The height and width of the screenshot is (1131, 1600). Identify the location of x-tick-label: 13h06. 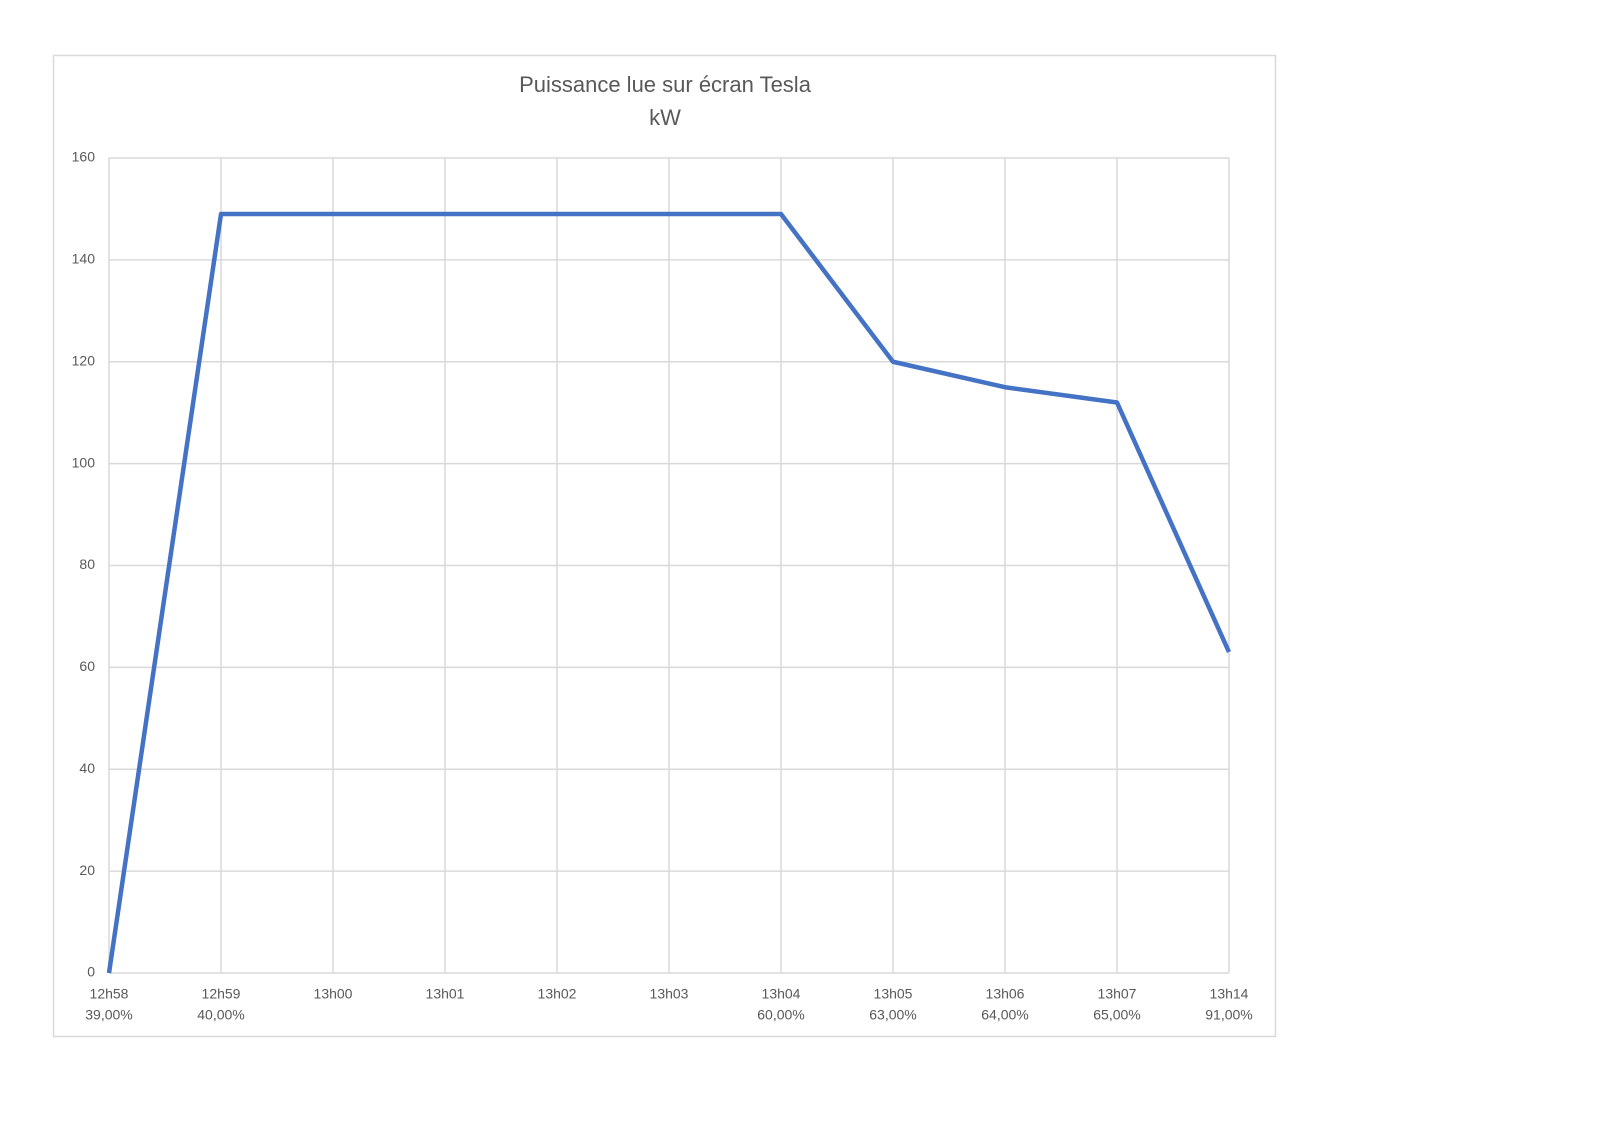
(1005, 994).